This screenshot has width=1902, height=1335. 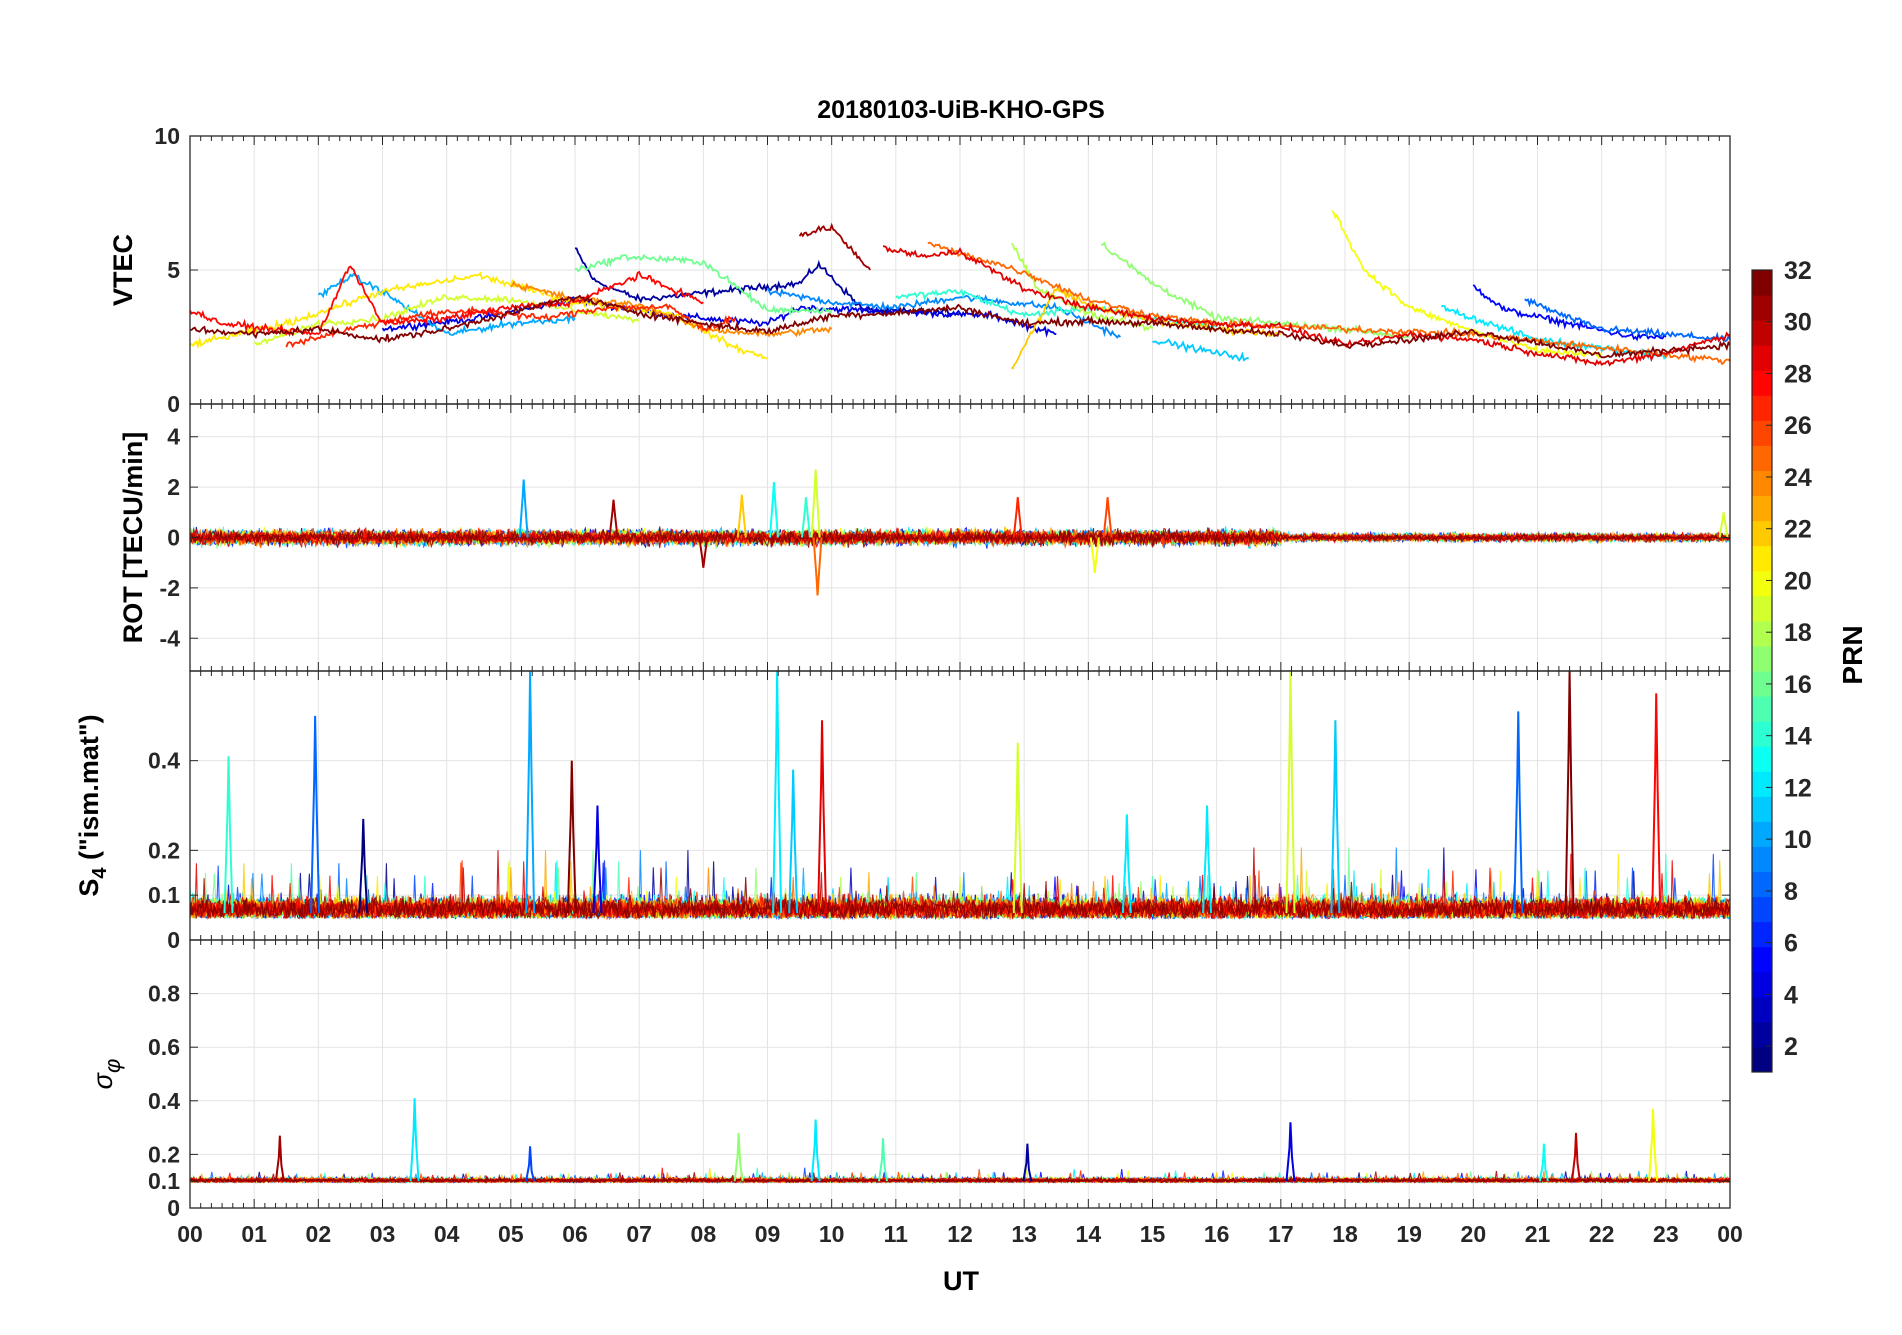 I want to click on colorbar-tick-label: 24, so click(x=1798, y=478).